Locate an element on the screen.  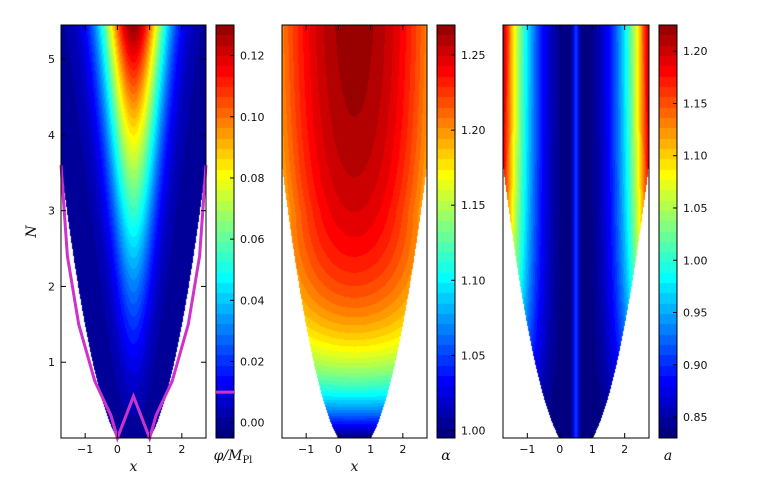
contour-line is located at coordinates (133, 304).